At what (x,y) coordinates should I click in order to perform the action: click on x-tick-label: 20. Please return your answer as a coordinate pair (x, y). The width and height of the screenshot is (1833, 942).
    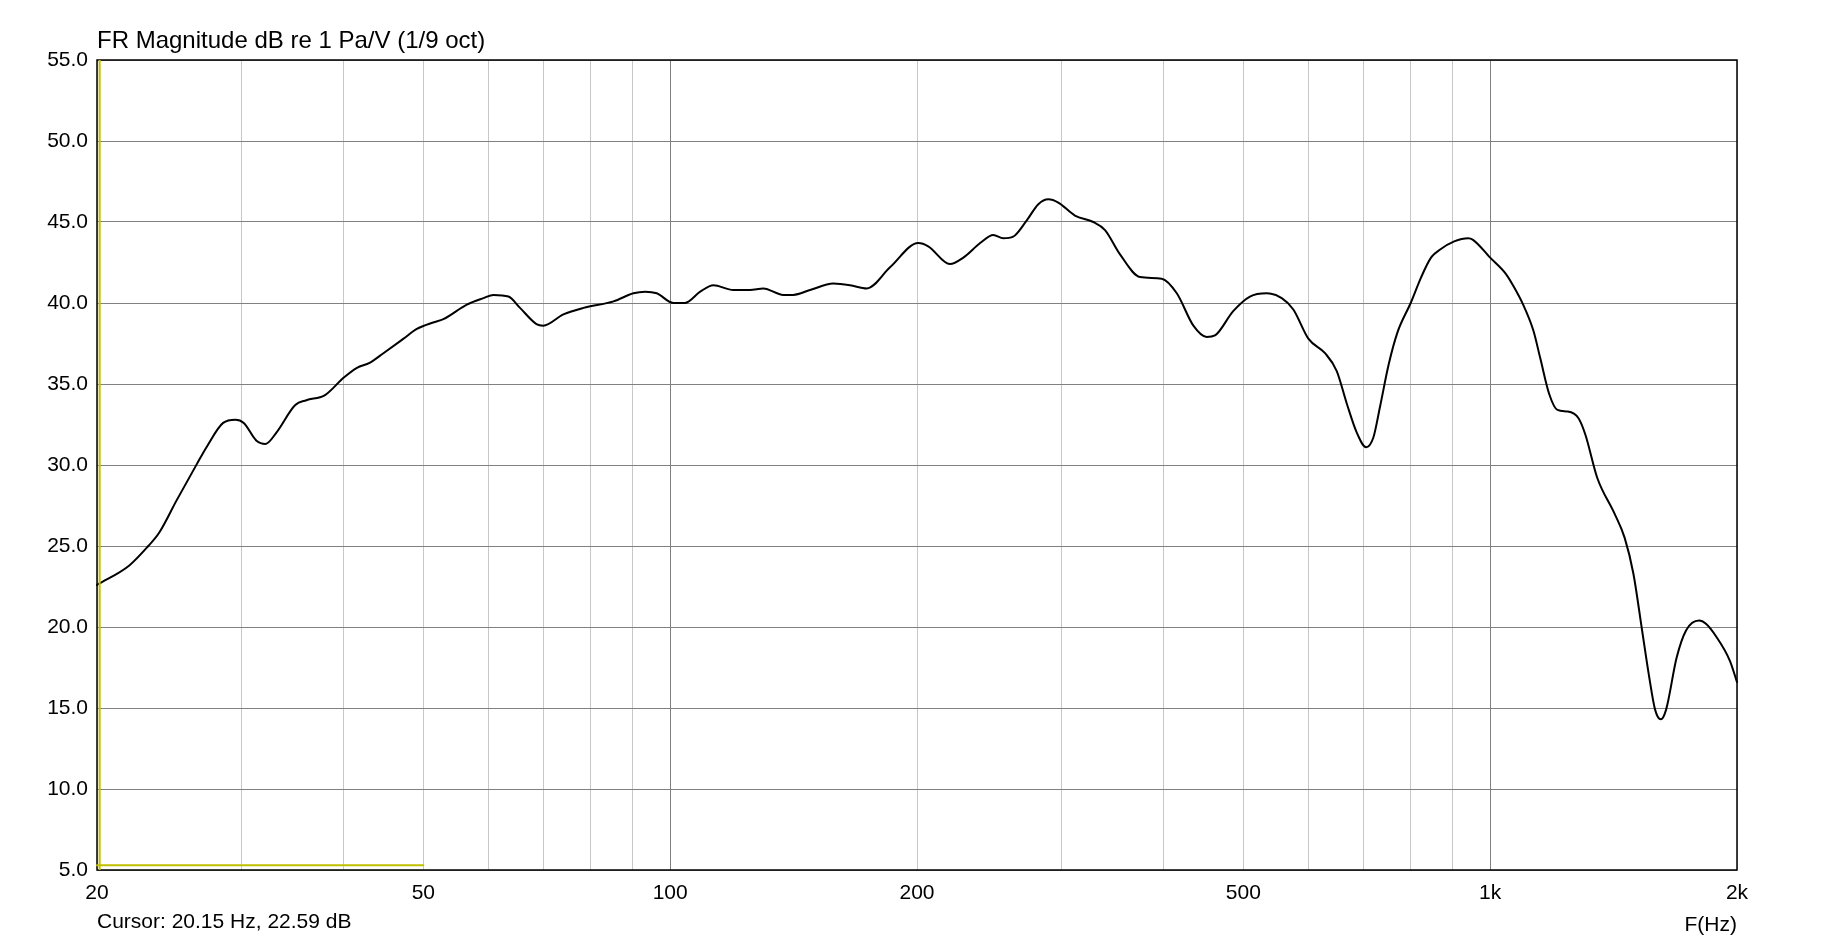
    Looking at the image, I should click on (97, 892).